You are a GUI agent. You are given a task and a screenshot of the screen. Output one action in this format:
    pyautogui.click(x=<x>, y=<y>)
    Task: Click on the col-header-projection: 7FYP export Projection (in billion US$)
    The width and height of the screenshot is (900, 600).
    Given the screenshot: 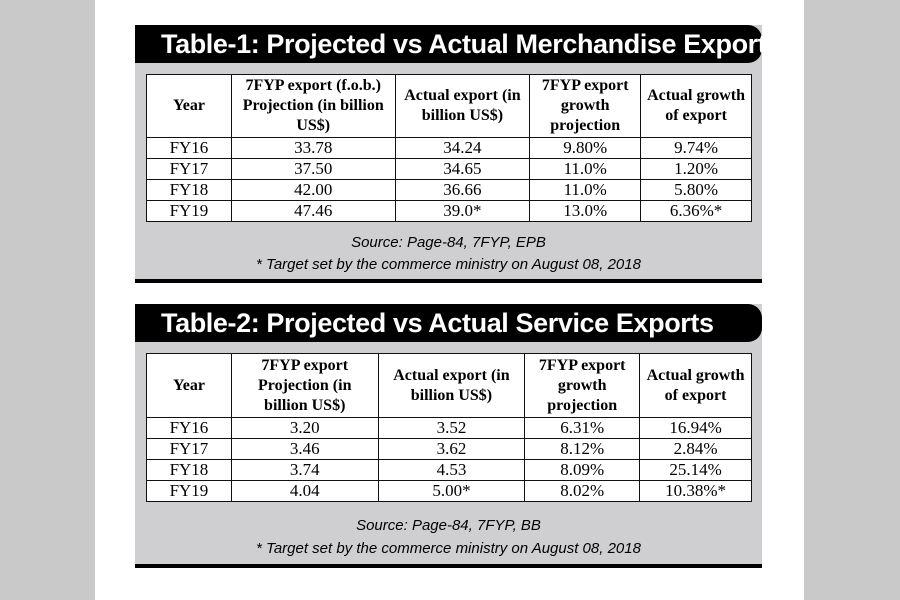 What is the action you would take?
    pyautogui.click(x=304, y=385)
    